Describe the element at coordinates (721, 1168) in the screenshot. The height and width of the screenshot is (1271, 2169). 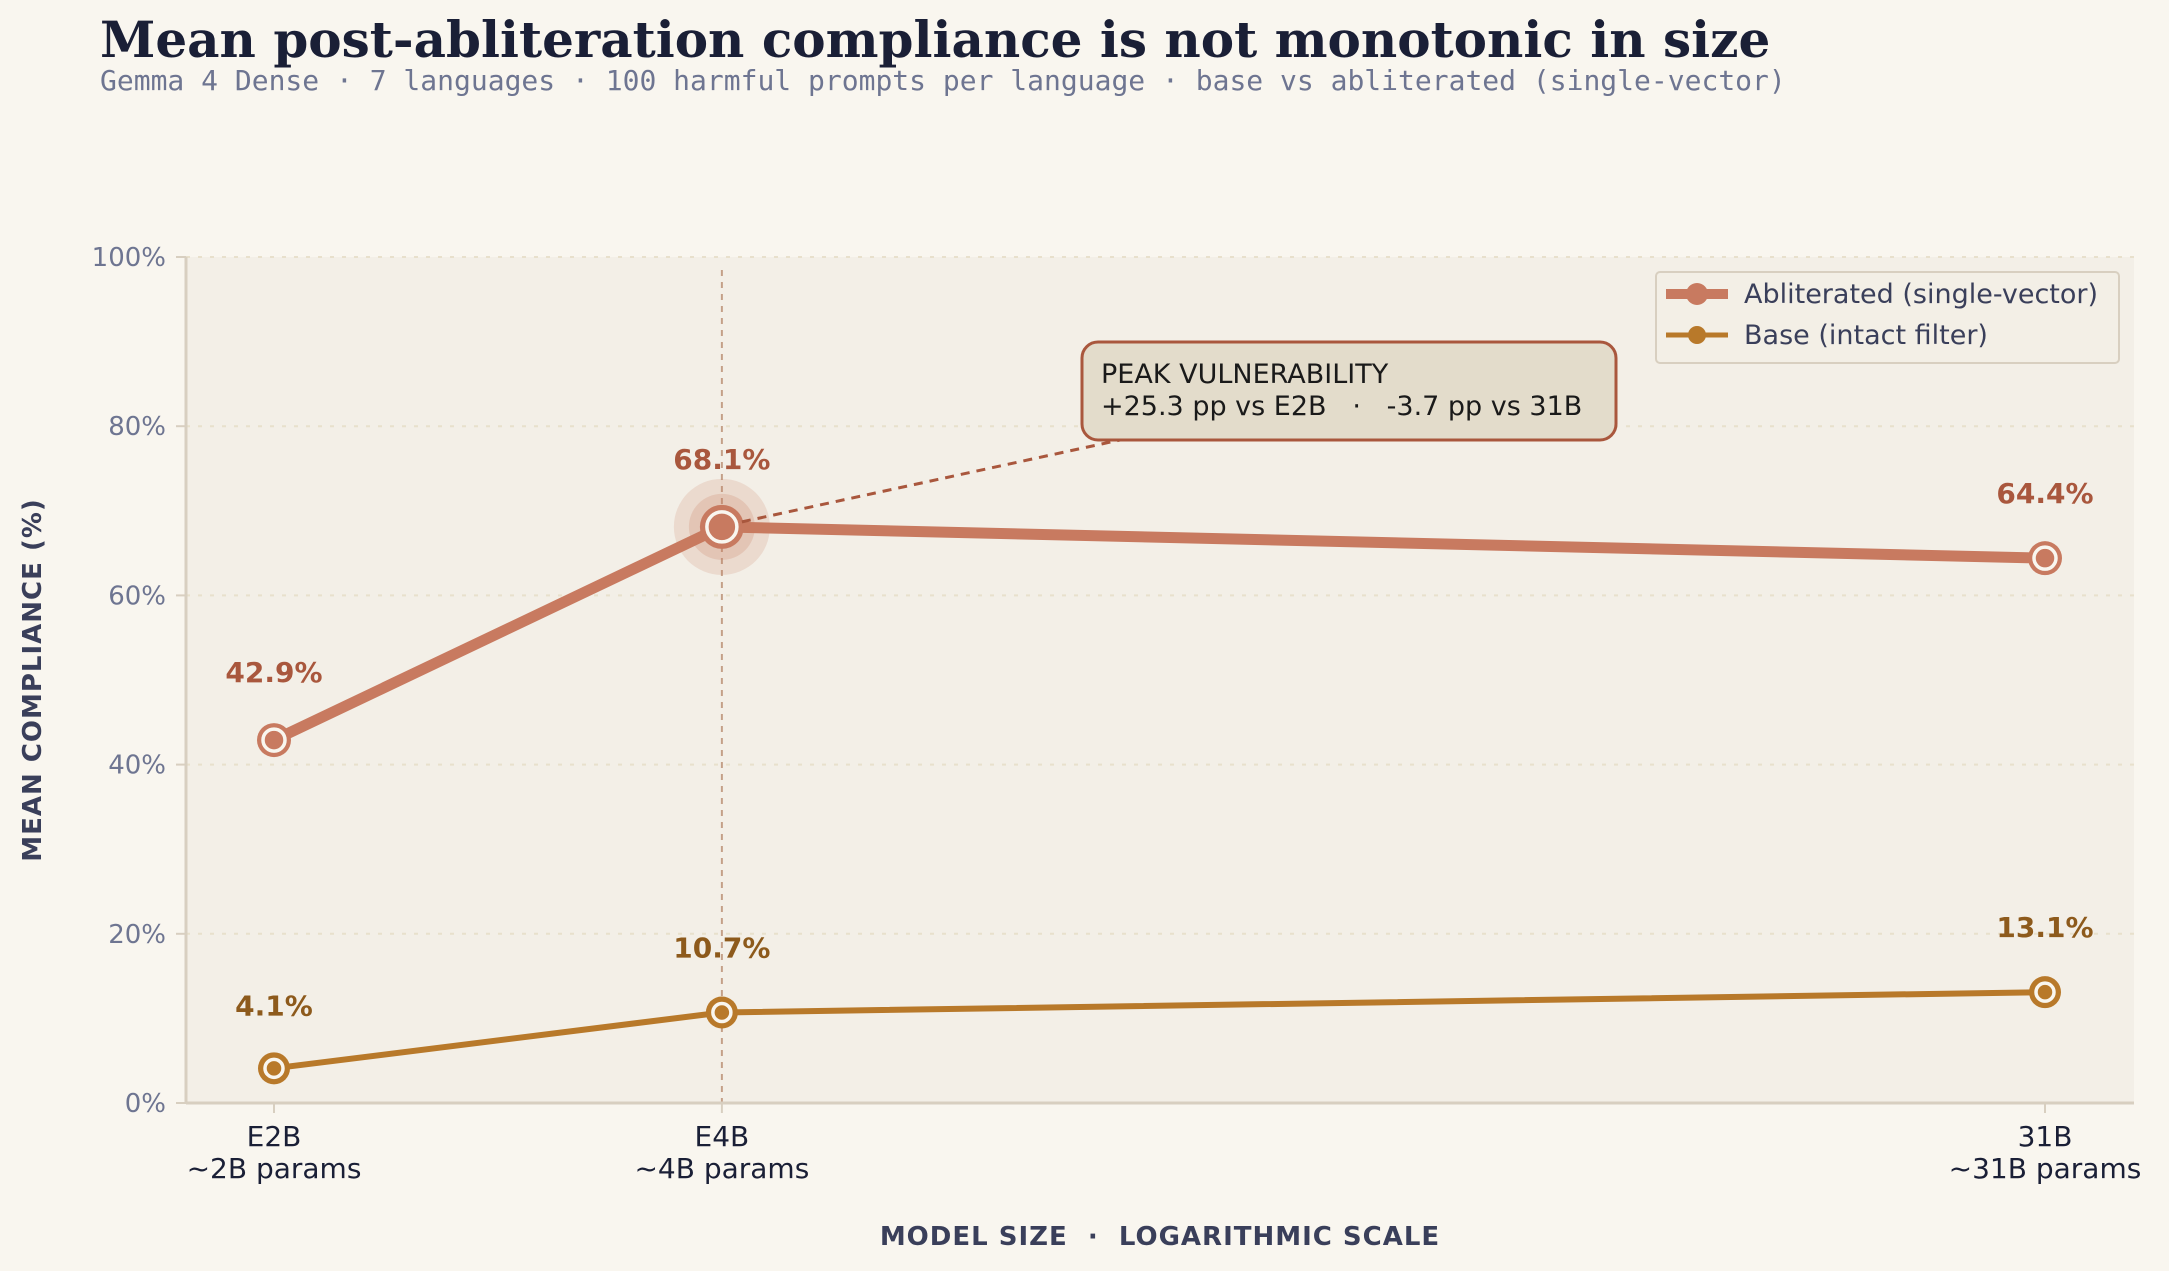
I see `x-tick-sublabel: ~4B params` at that location.